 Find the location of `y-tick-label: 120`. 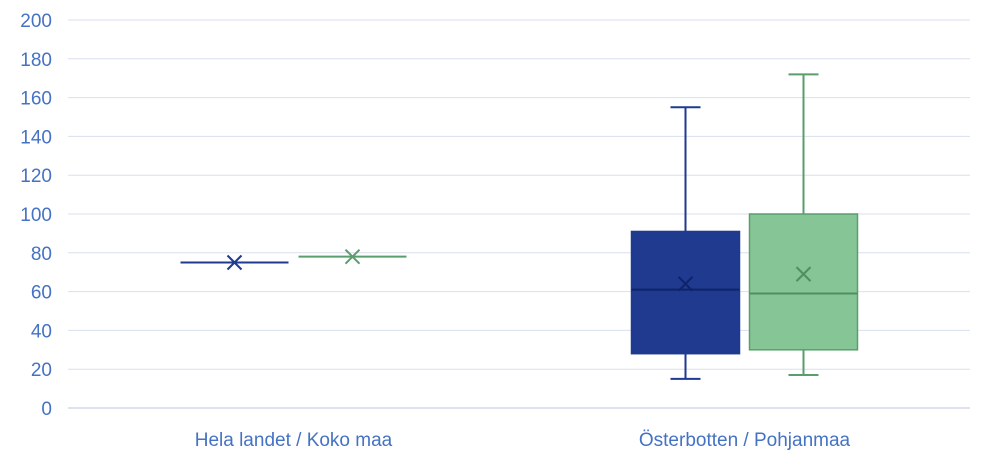

y-tick-label: 120 is located at coordinates (36, 176).